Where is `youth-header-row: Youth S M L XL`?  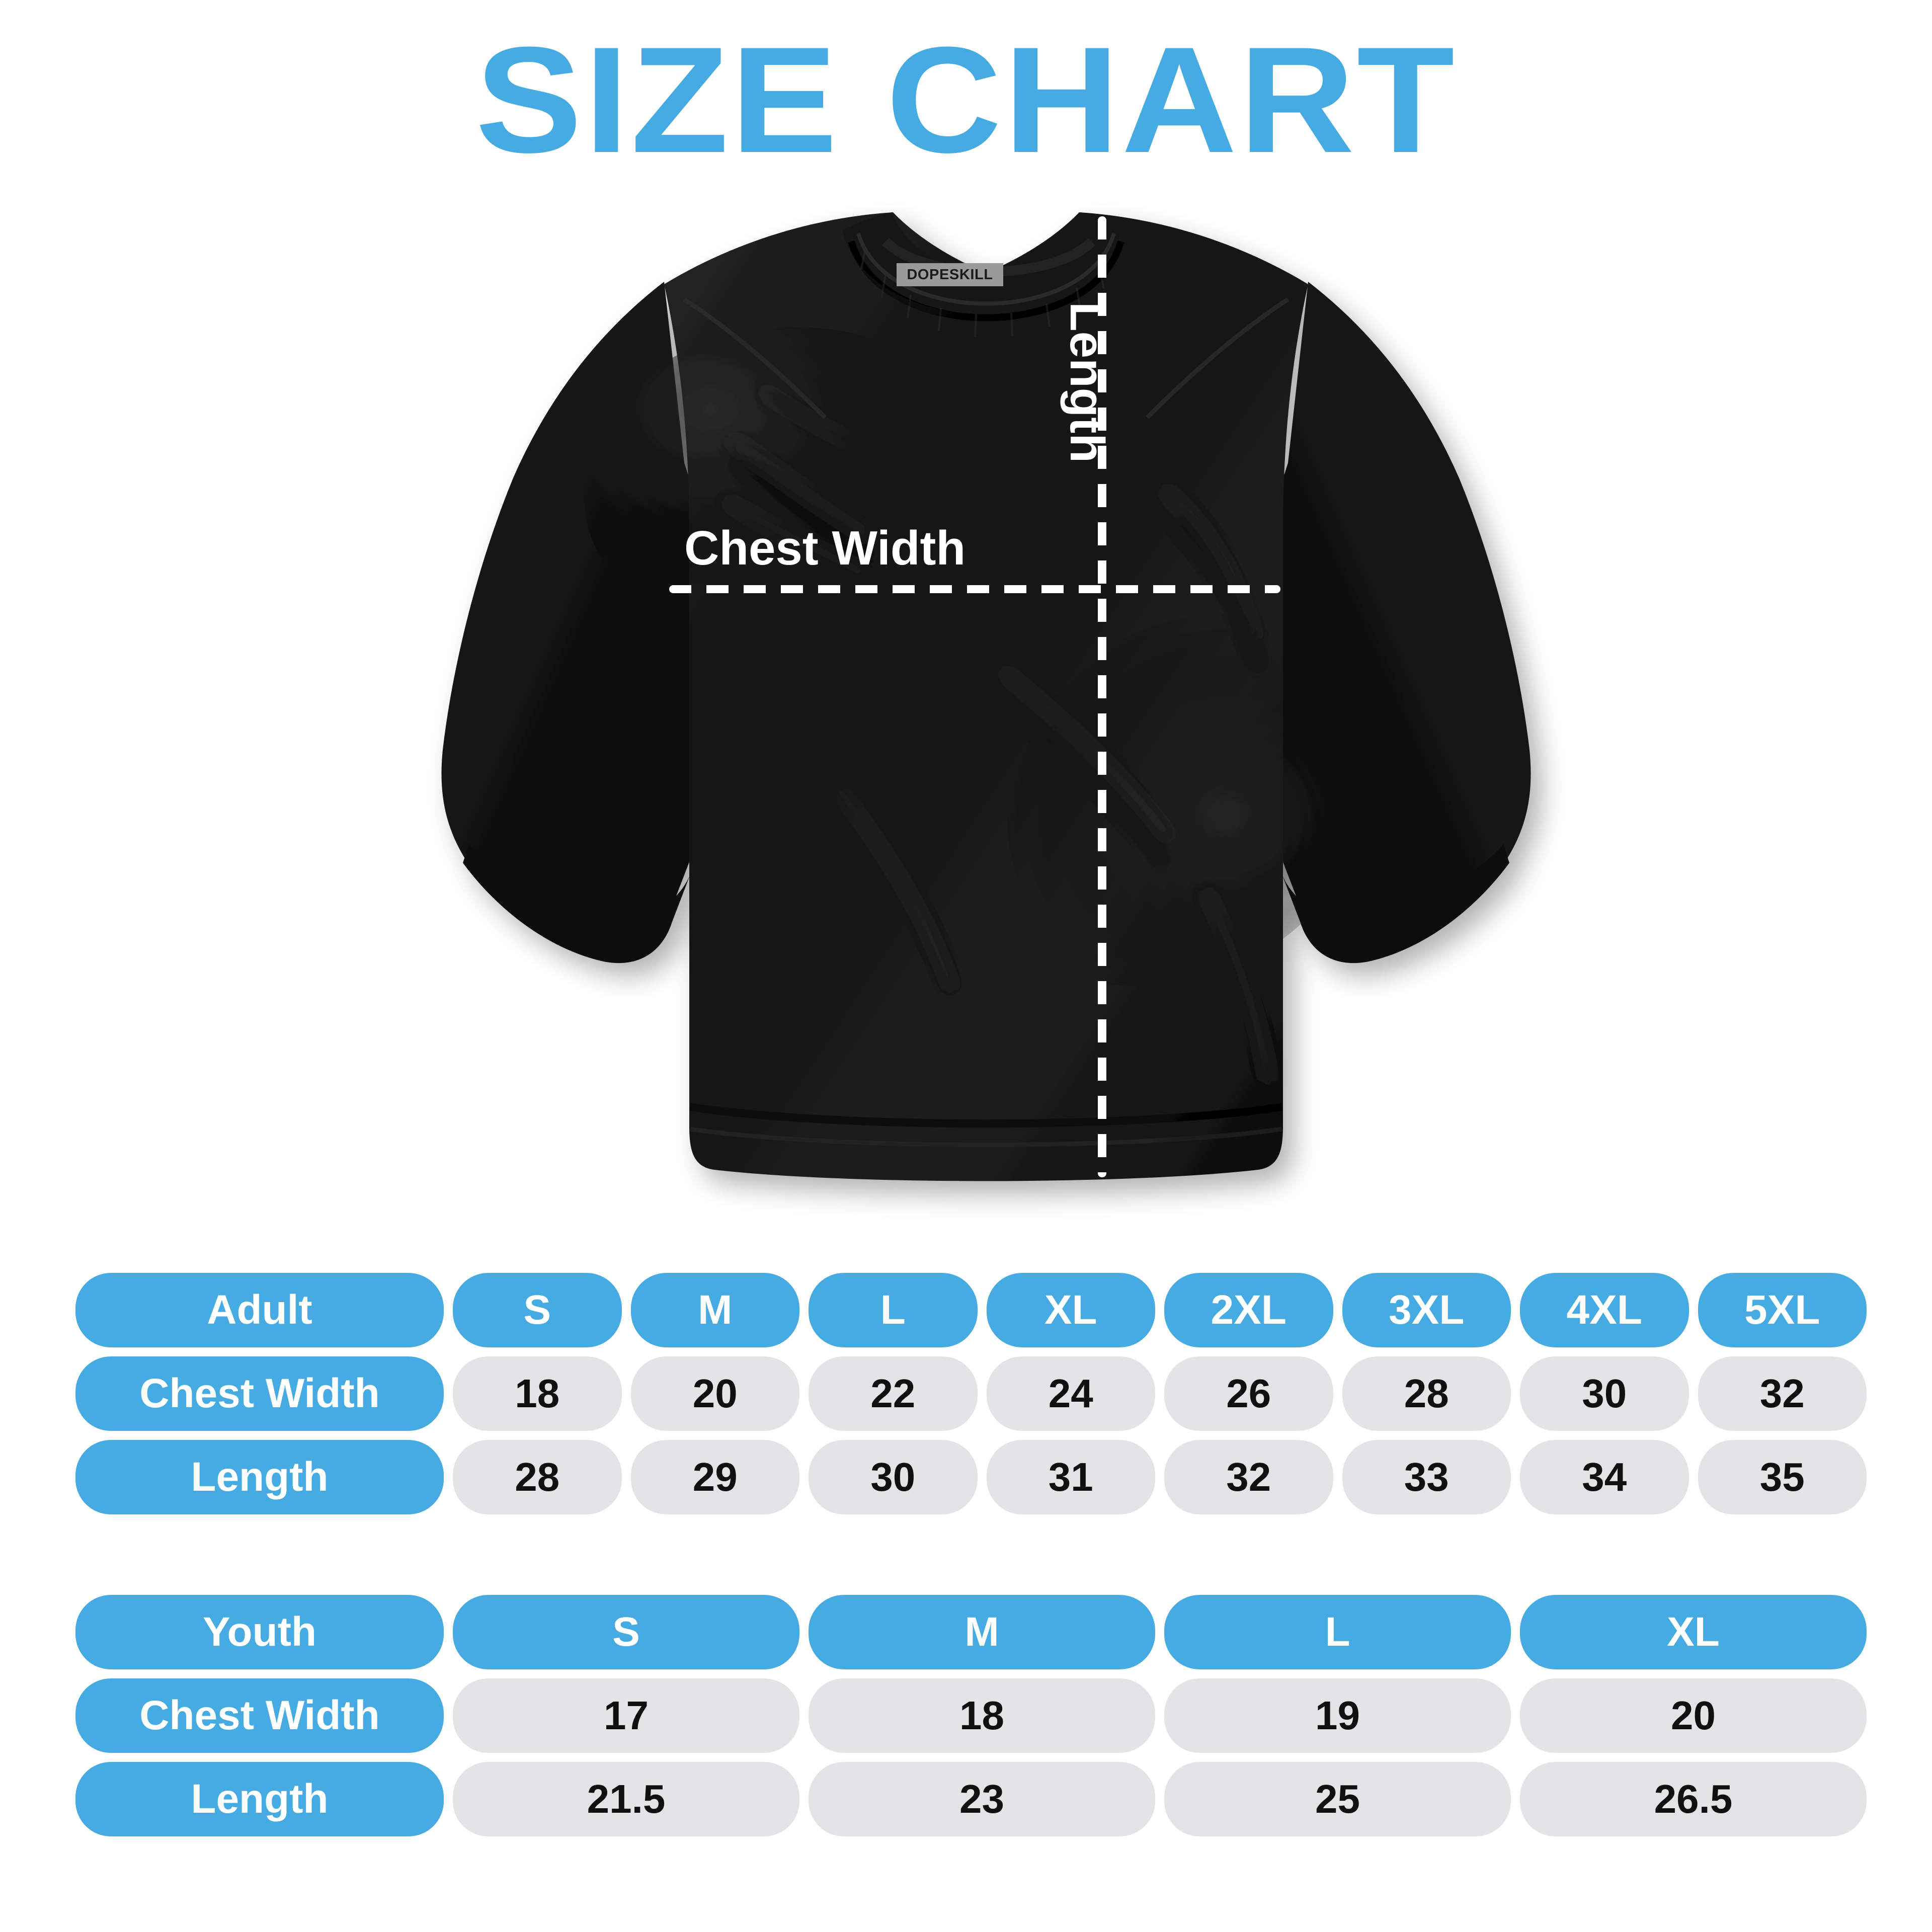 youth-header-row: Youth S M L XL is located at coordinates (971, 1632).